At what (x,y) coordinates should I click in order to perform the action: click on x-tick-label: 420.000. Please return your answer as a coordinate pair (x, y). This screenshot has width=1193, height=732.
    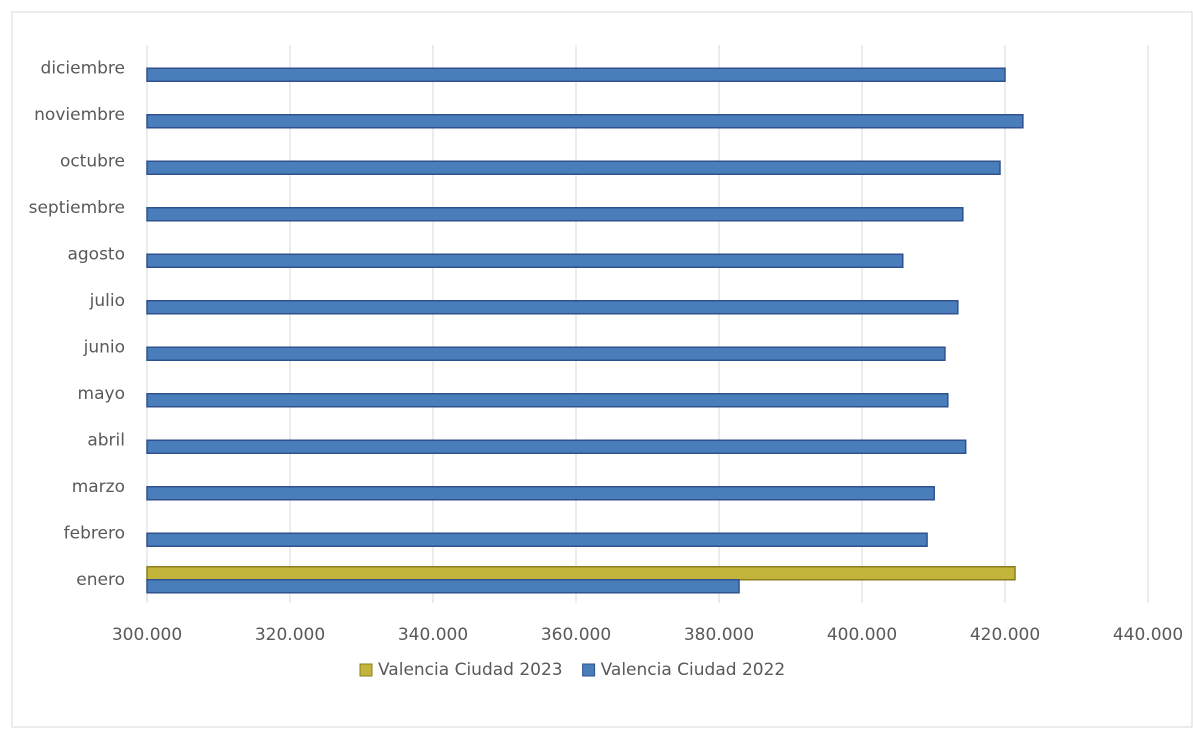
    Looking at the image, I should click on (1005, 635).